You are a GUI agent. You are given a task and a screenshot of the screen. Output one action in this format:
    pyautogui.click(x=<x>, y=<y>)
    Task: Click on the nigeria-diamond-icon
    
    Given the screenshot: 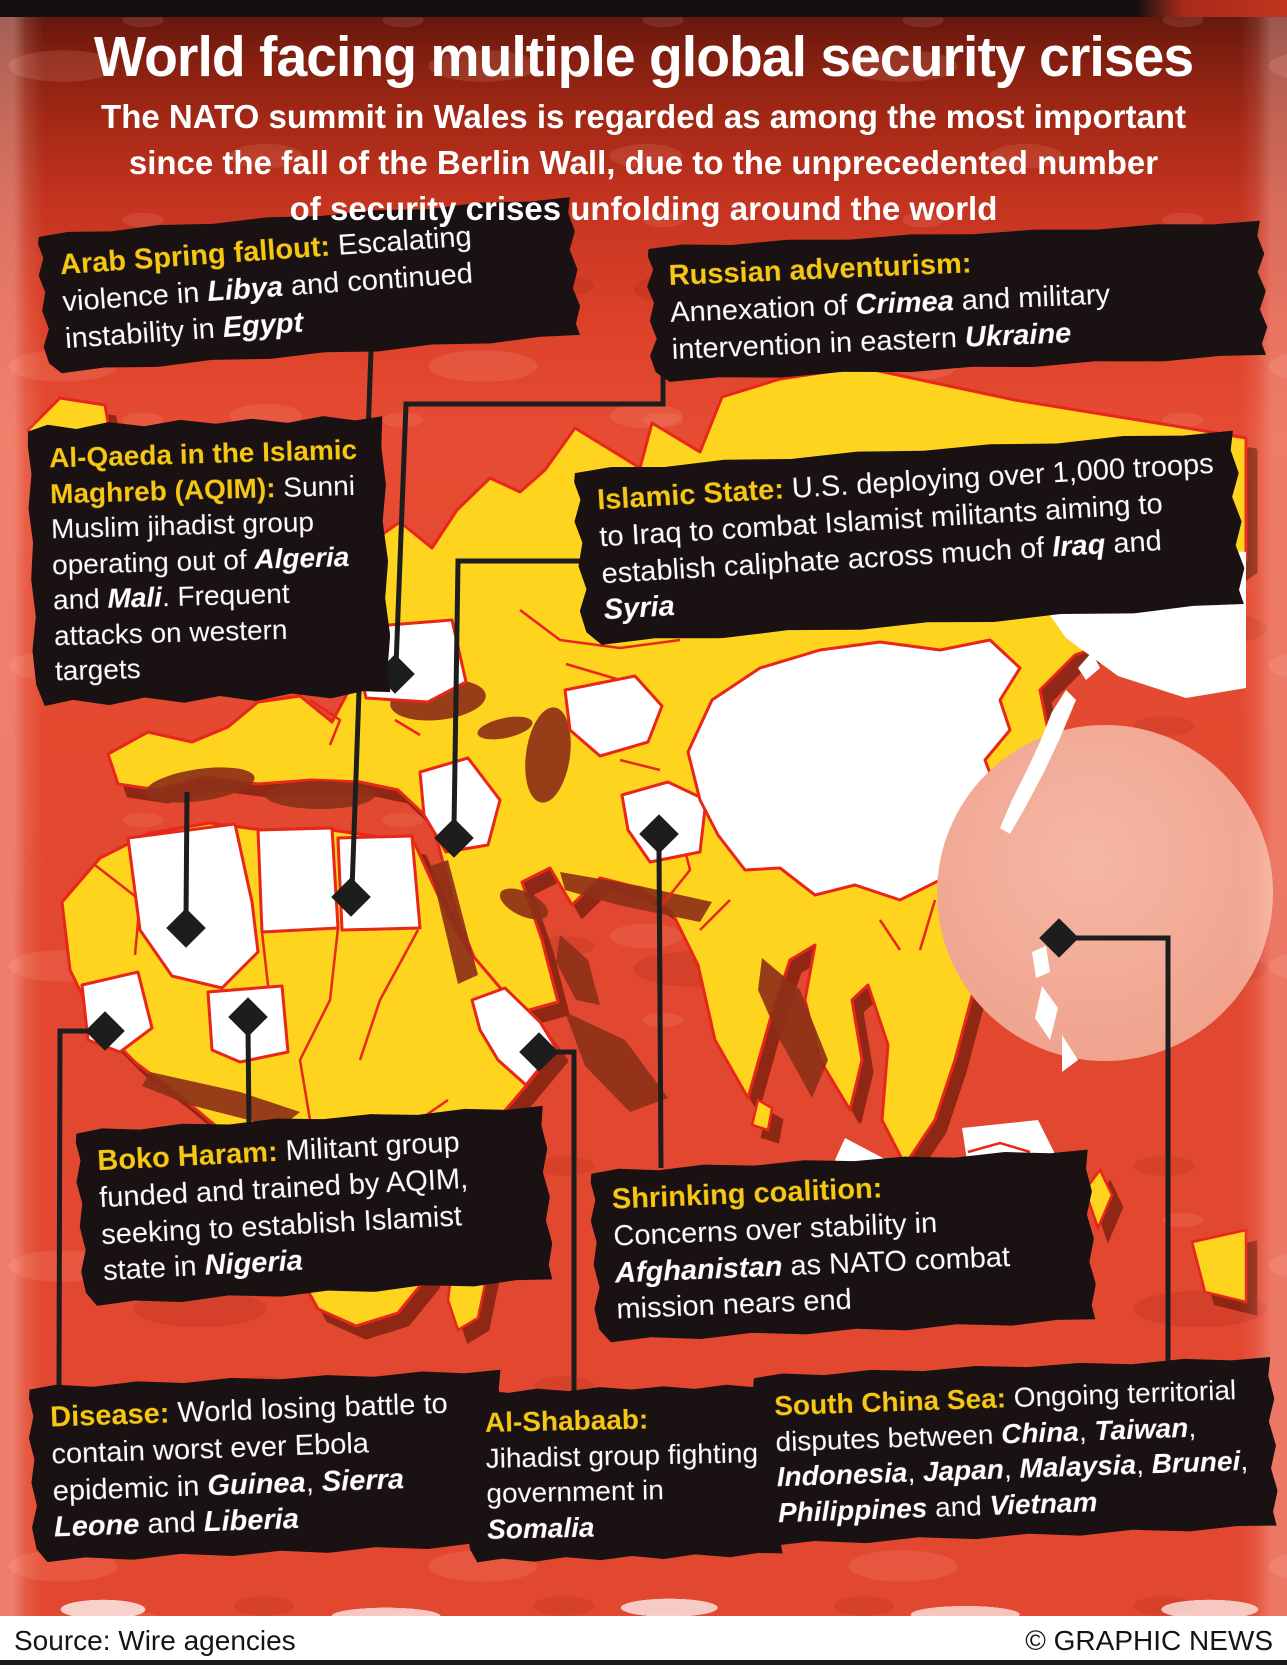 What is the action you would take?
    pyautogui.click(x=248, y=1017)
    